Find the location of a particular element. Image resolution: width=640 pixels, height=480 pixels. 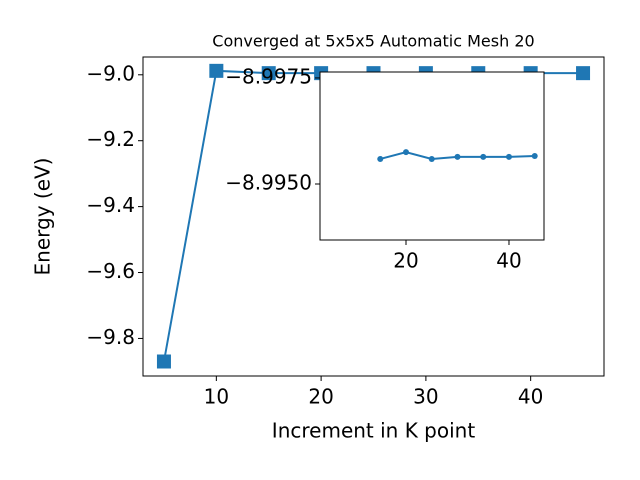

axes-frame is located at coordinates (432, 156).